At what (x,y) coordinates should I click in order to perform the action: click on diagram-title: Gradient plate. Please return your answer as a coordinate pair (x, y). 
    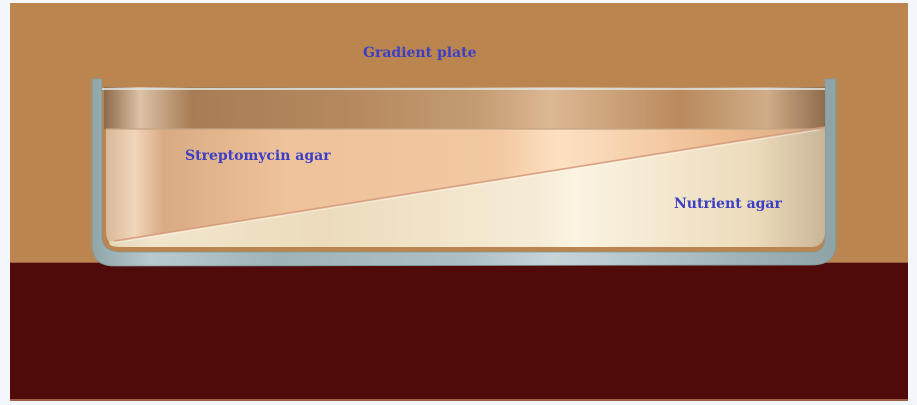
    Looking at the image, I should click on (420, 53).